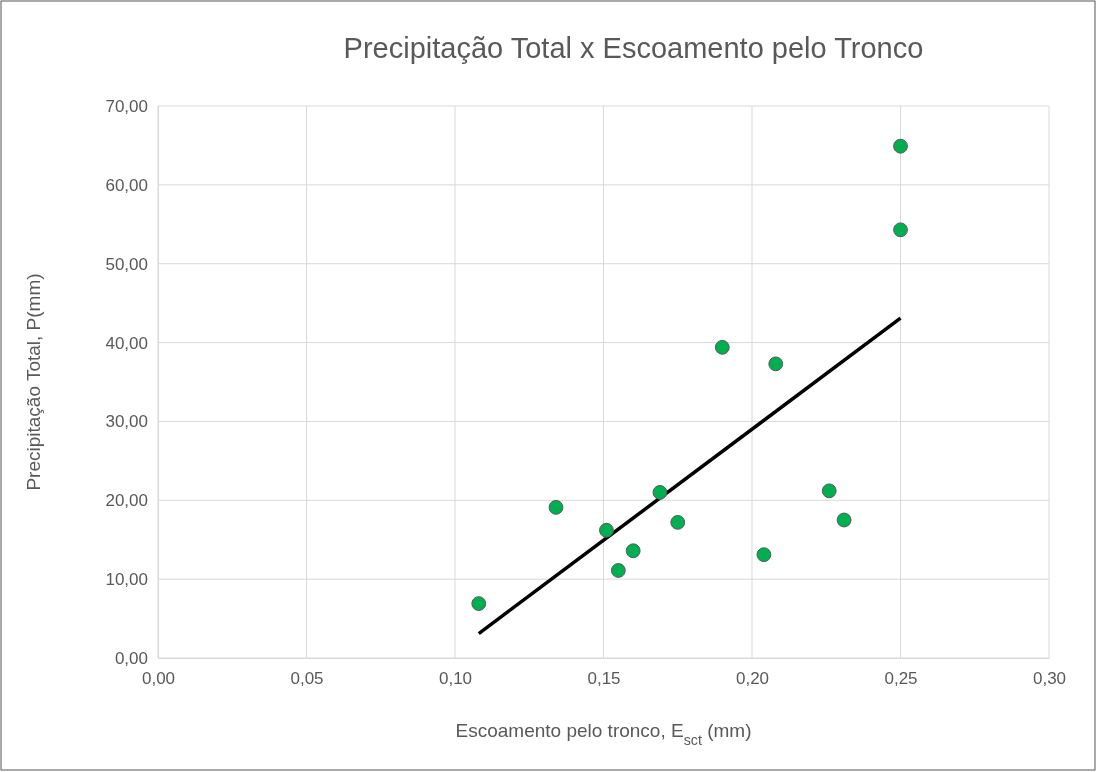 The image size is (1097, 772). What do you see at coordinates (603, 734) in the screenshot?
I see `x-axis-title: Escoamento pelo tronco, E$_{sct}$ (mm)` at bounding box center [603, 734].